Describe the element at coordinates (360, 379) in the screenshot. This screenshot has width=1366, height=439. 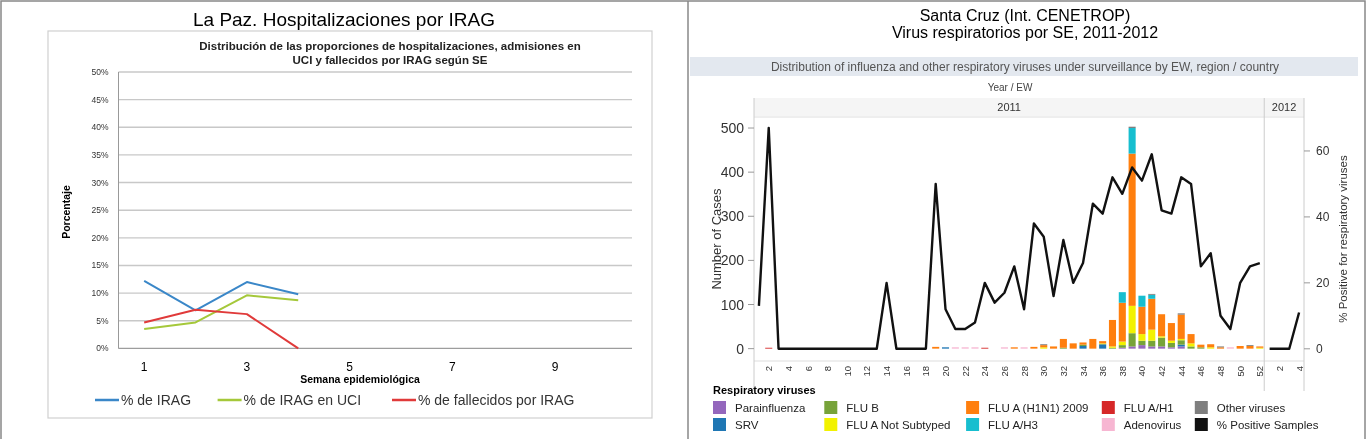
I see `x-axis-title: Semana epidemiológica` at that location.